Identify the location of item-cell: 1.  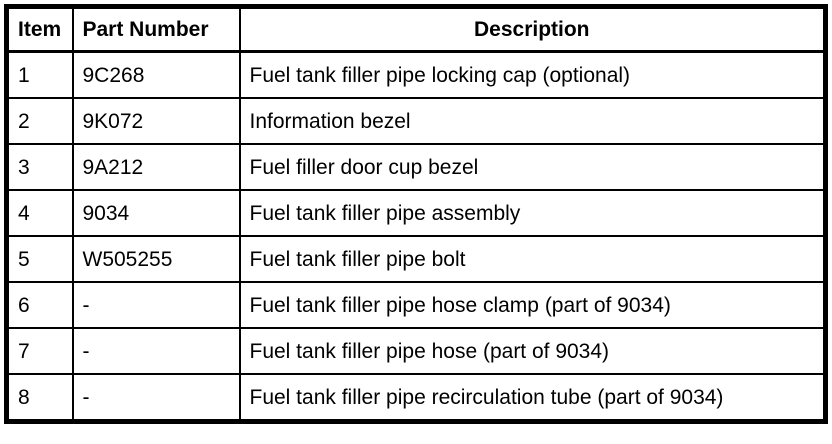
(39, 74).